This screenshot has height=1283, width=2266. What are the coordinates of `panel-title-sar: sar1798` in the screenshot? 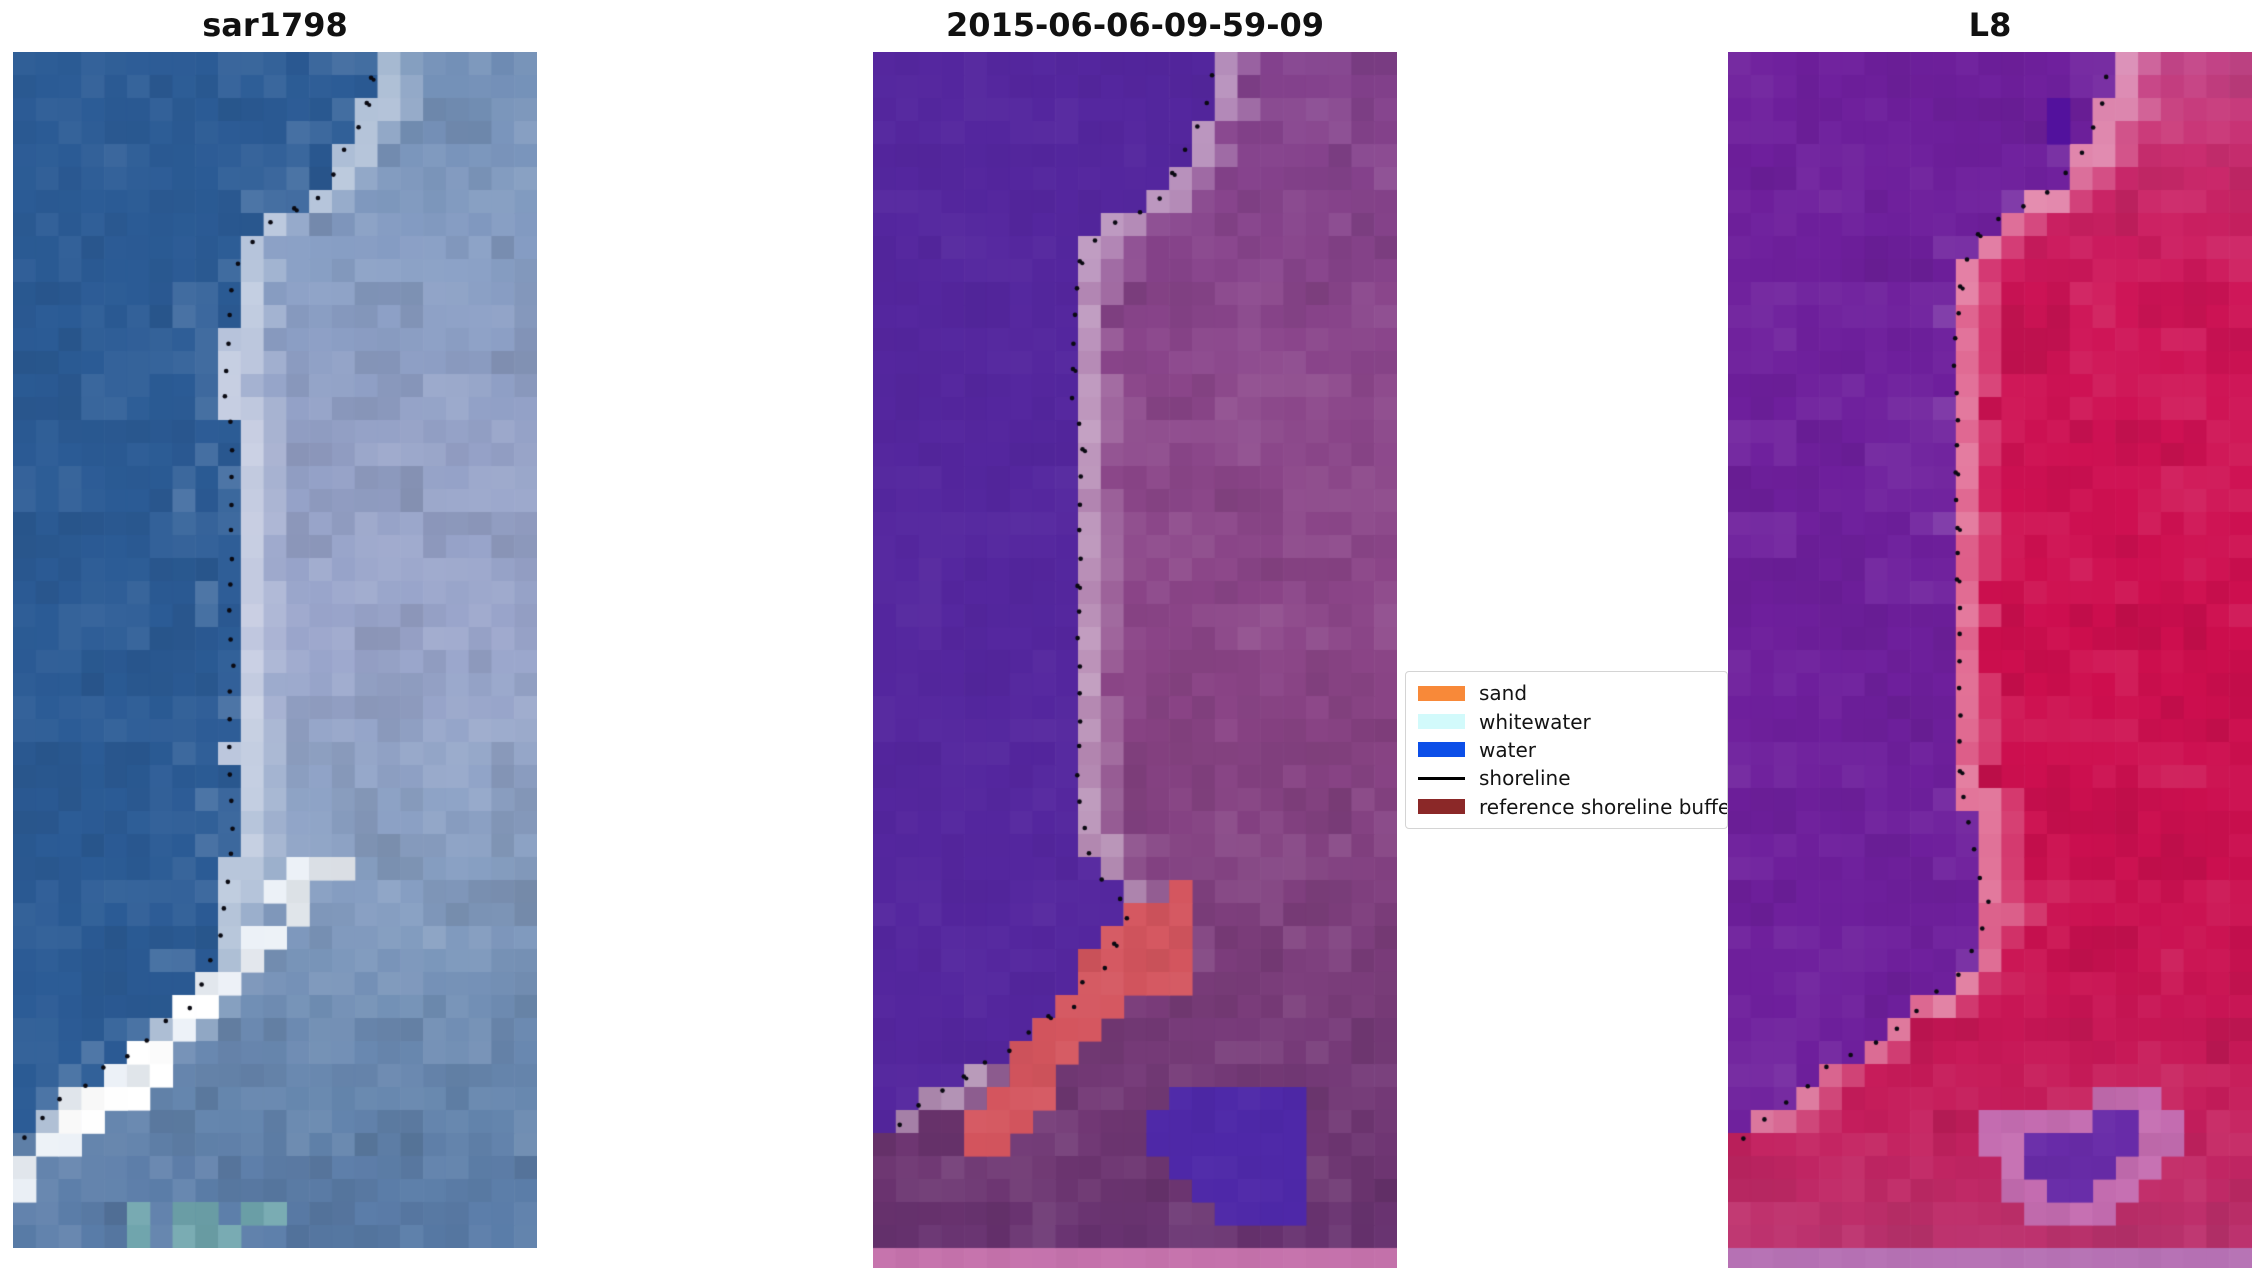 It's located at (275, 25).